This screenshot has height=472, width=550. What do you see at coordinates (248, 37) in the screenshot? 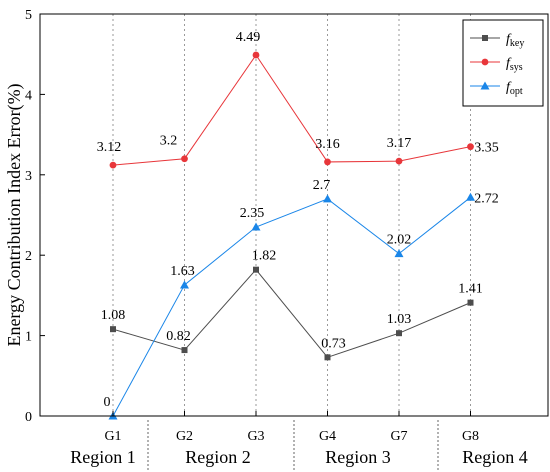
I see `data-label-sys: 4.49` at bounding box center [248, 37].